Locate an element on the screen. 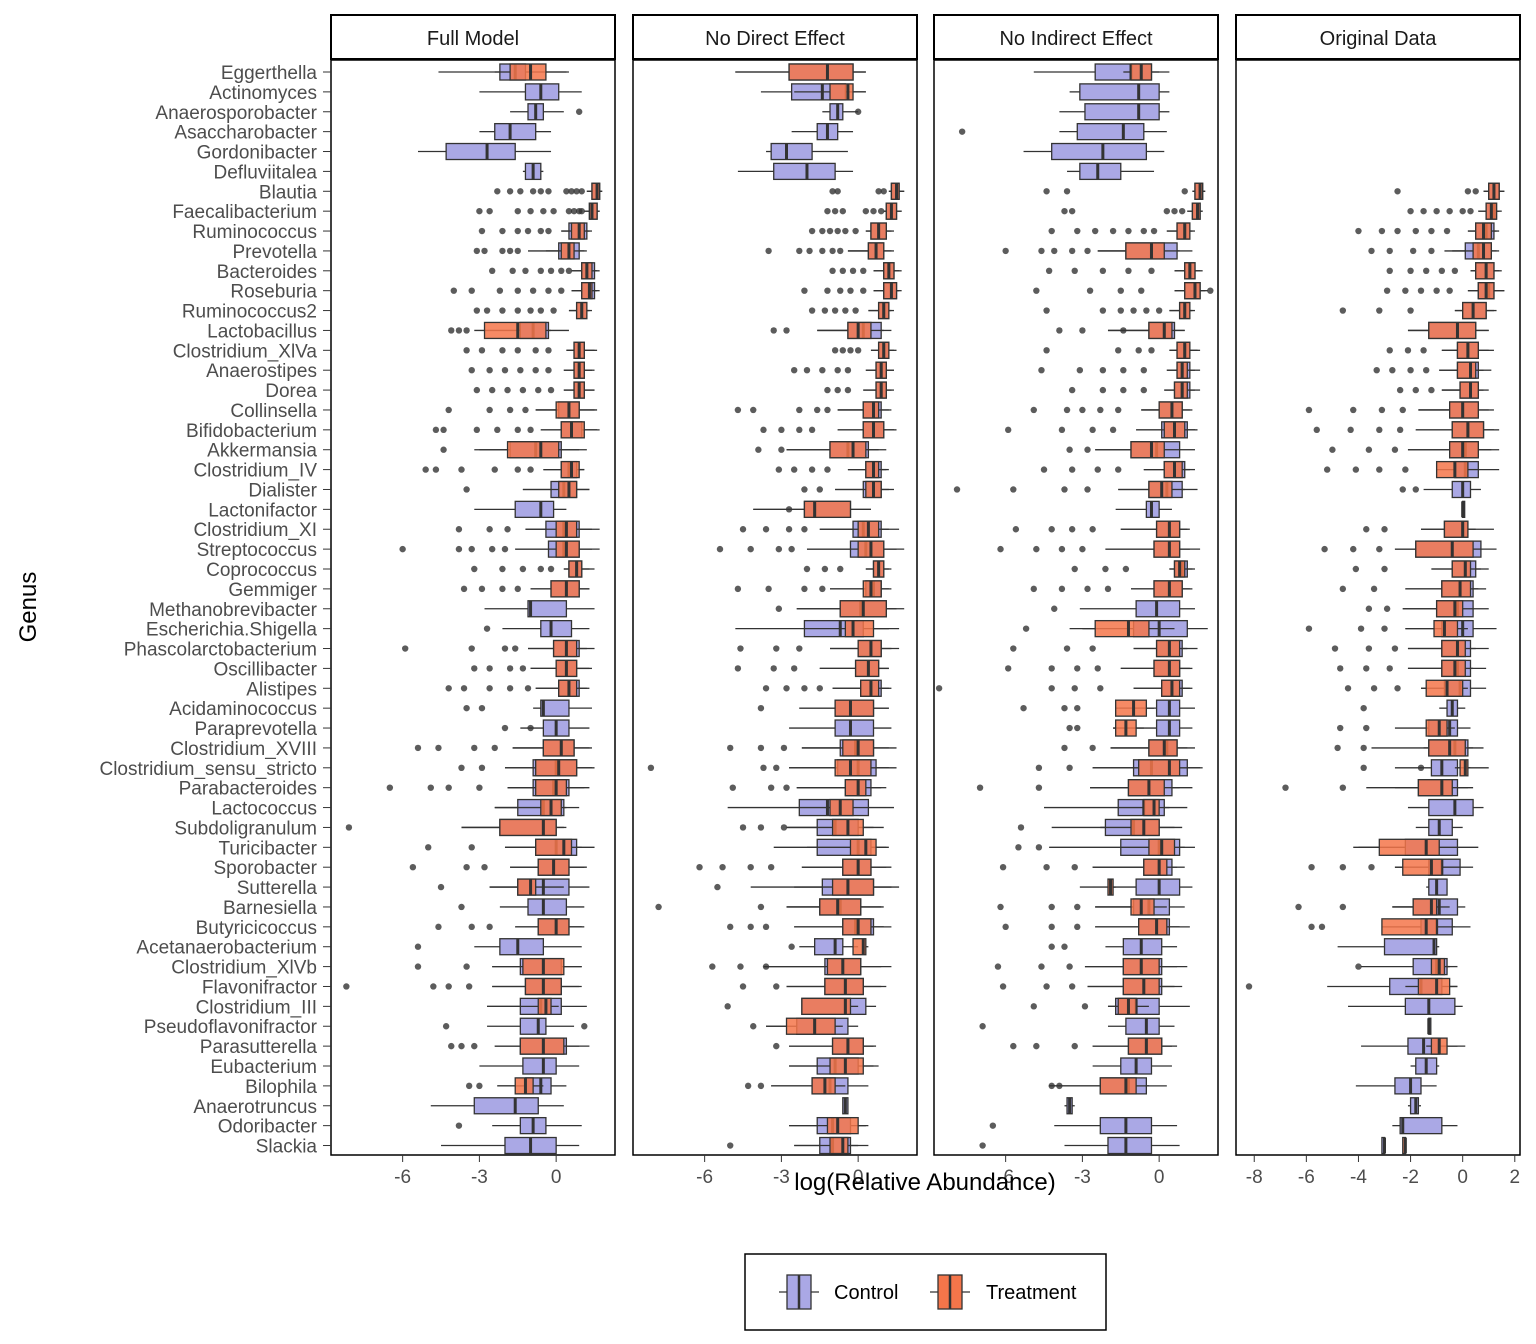 This screenshot has width=1536, height=1344. genus-label: Ruminococcus is located at coordinates (254, 232).